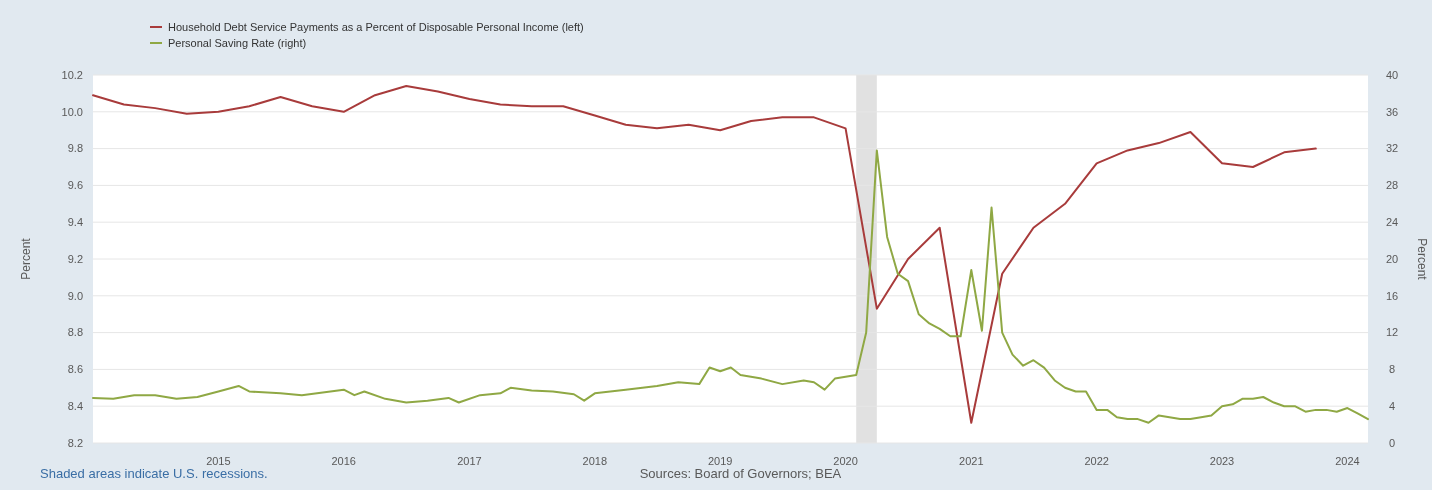  Describe the element at coordinates (75, 148) in the screenshot. I see `y-tick-label: 9.8` at that location.